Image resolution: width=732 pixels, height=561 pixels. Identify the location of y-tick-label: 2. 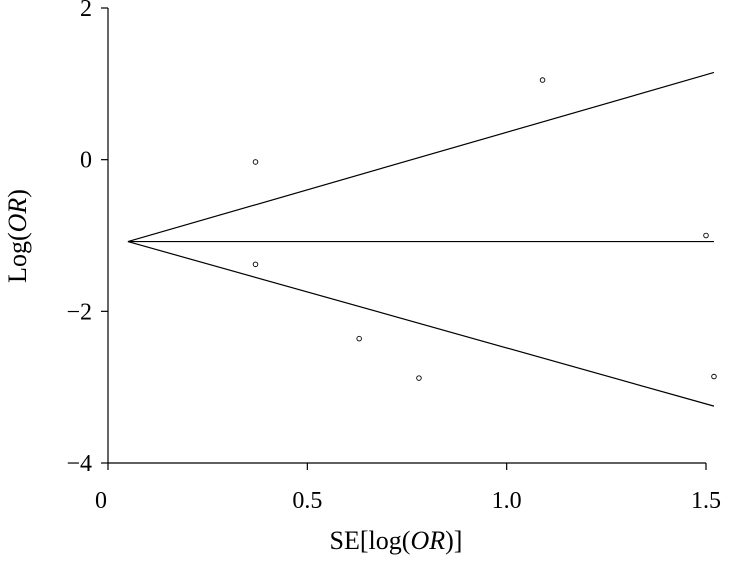
(86, 11).